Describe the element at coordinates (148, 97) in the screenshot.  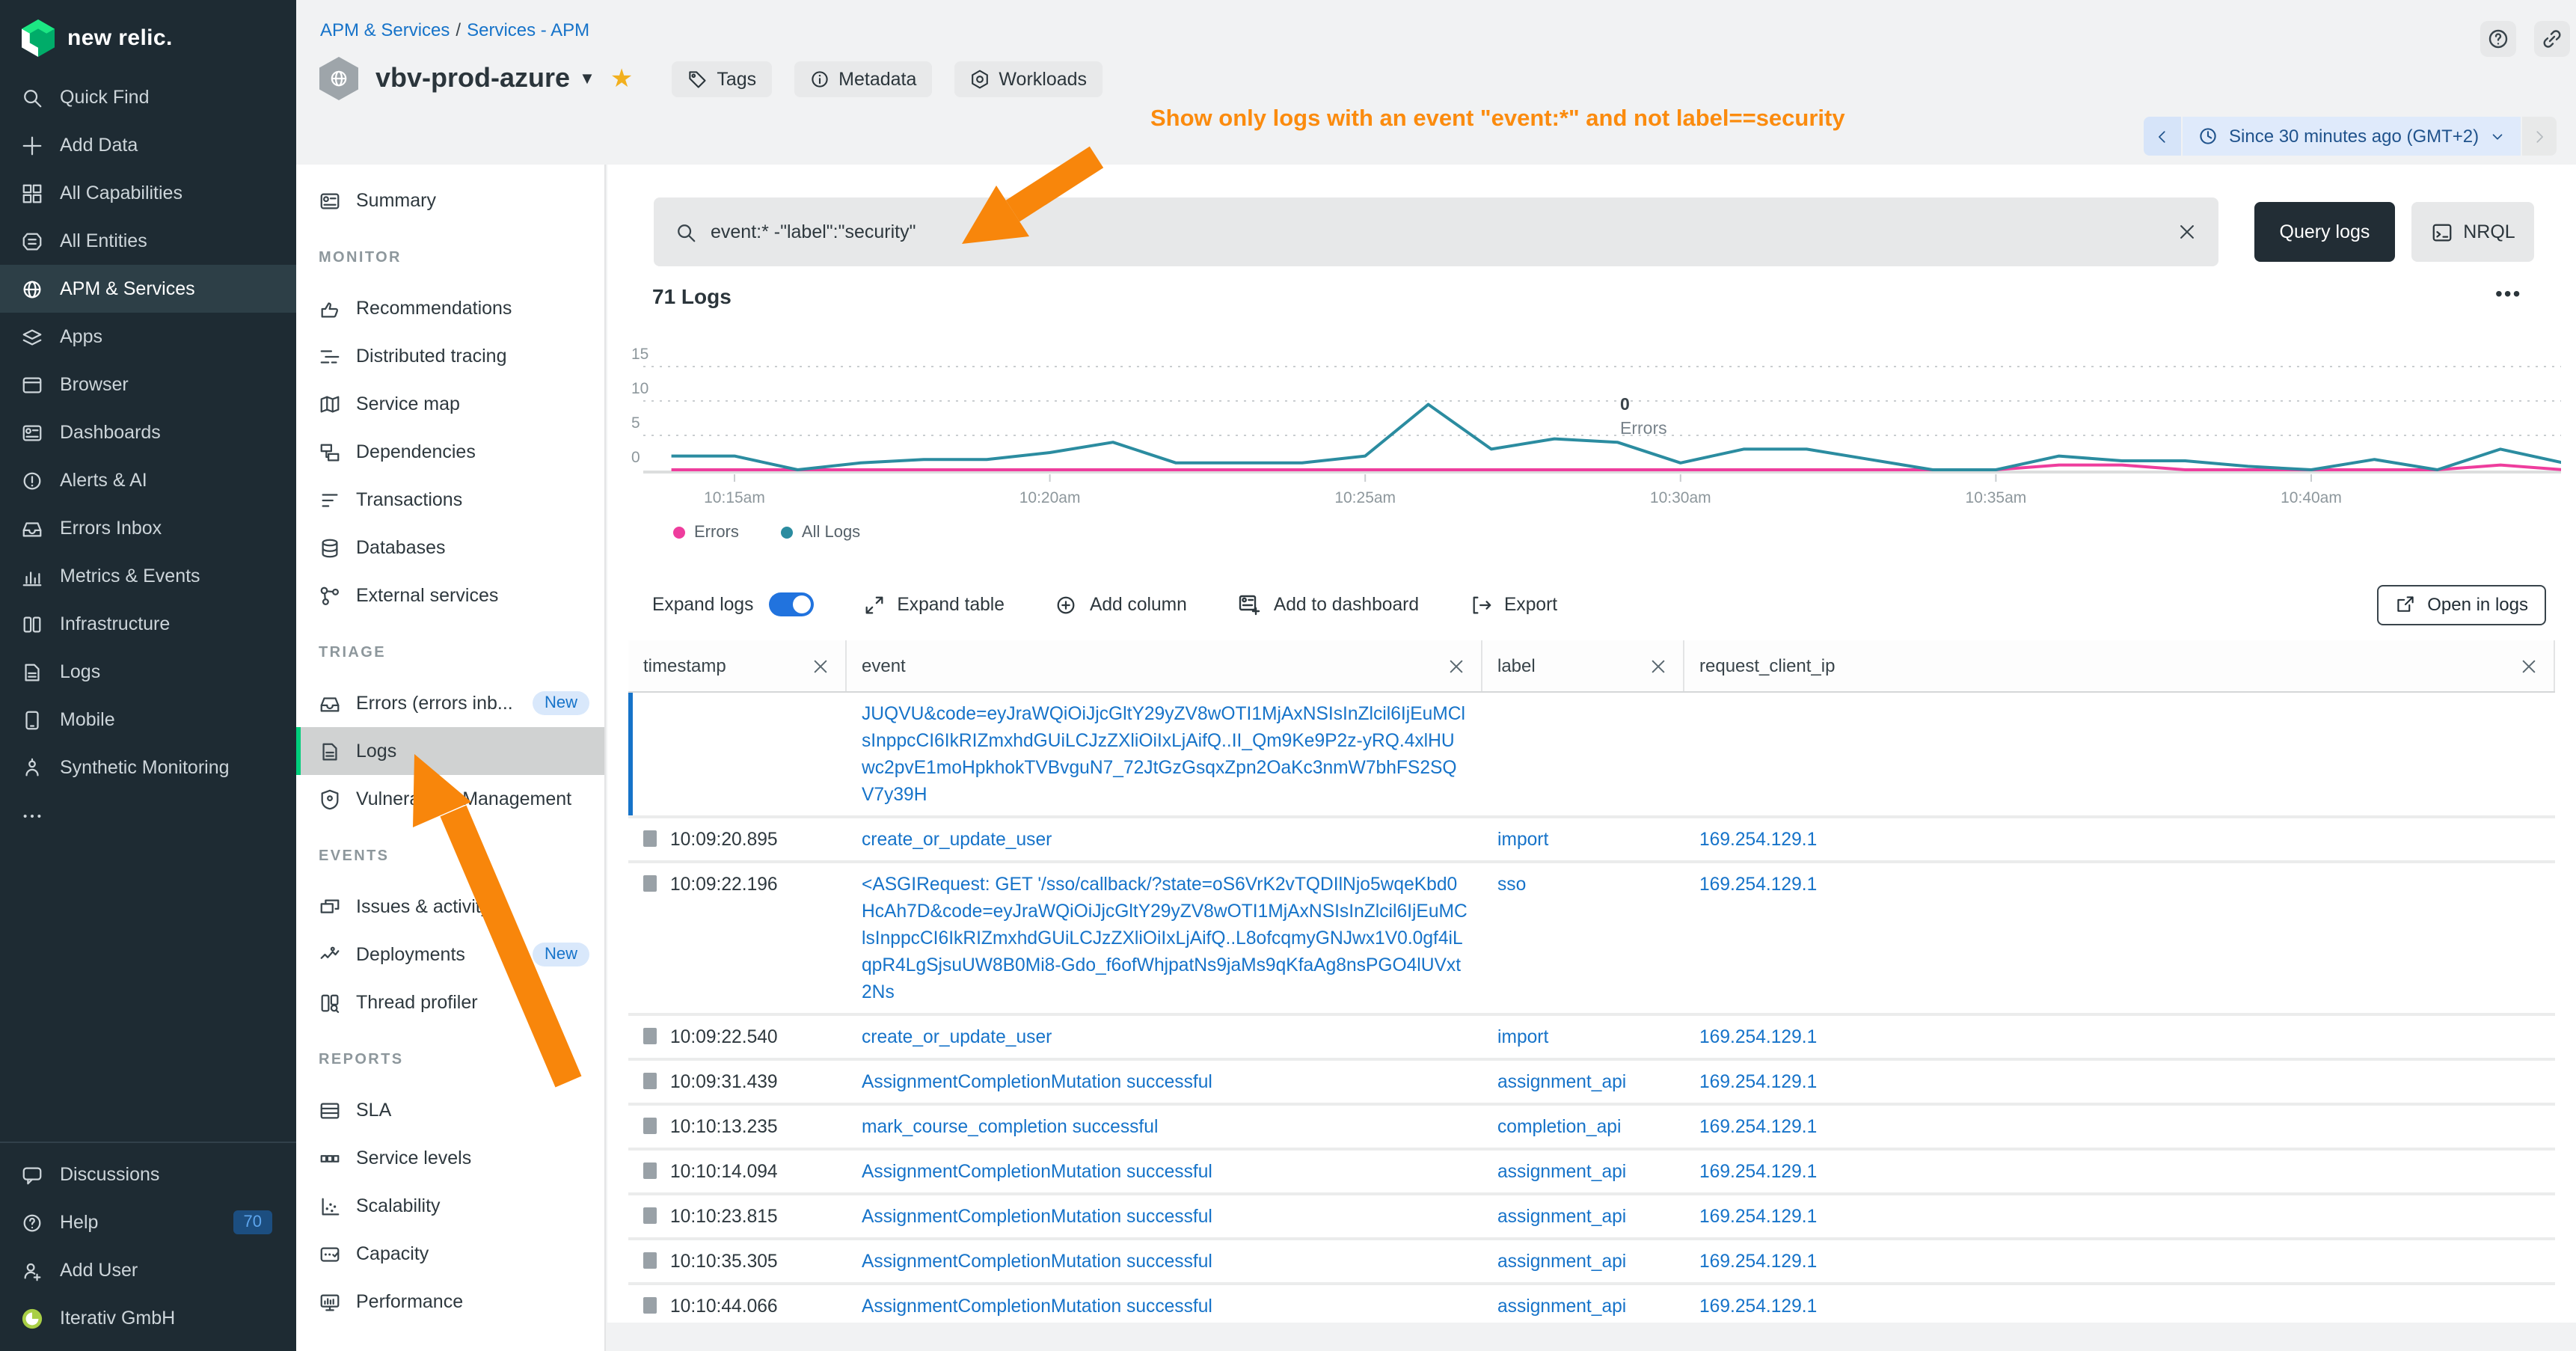
I see `global-nav-item: Quick Find` at that location.